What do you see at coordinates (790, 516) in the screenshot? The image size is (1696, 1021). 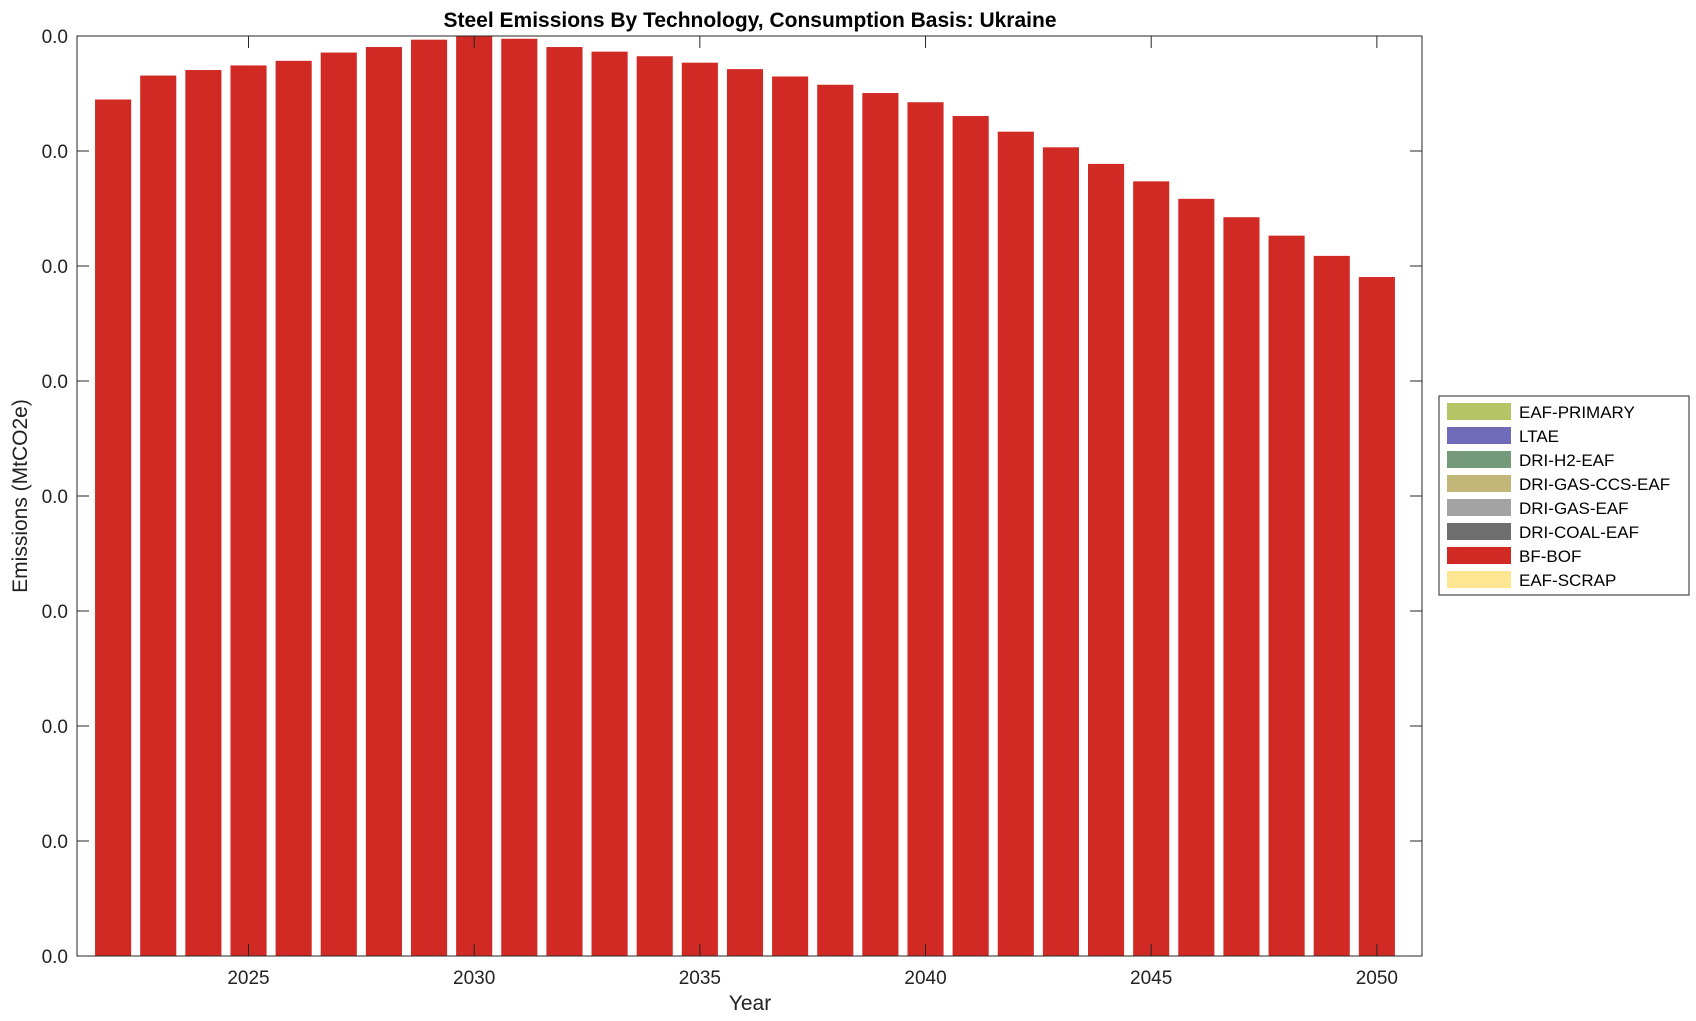 I see `bar-bf-bof-2037` at bounding box center [790, 516].